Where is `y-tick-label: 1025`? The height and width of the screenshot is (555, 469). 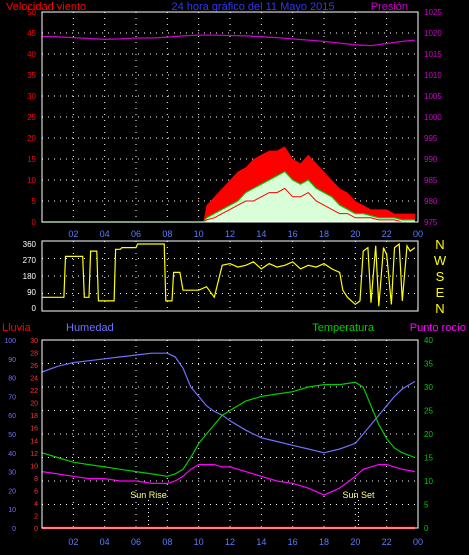
y-tick-label: 1025 is located at coordinates (433, 12).